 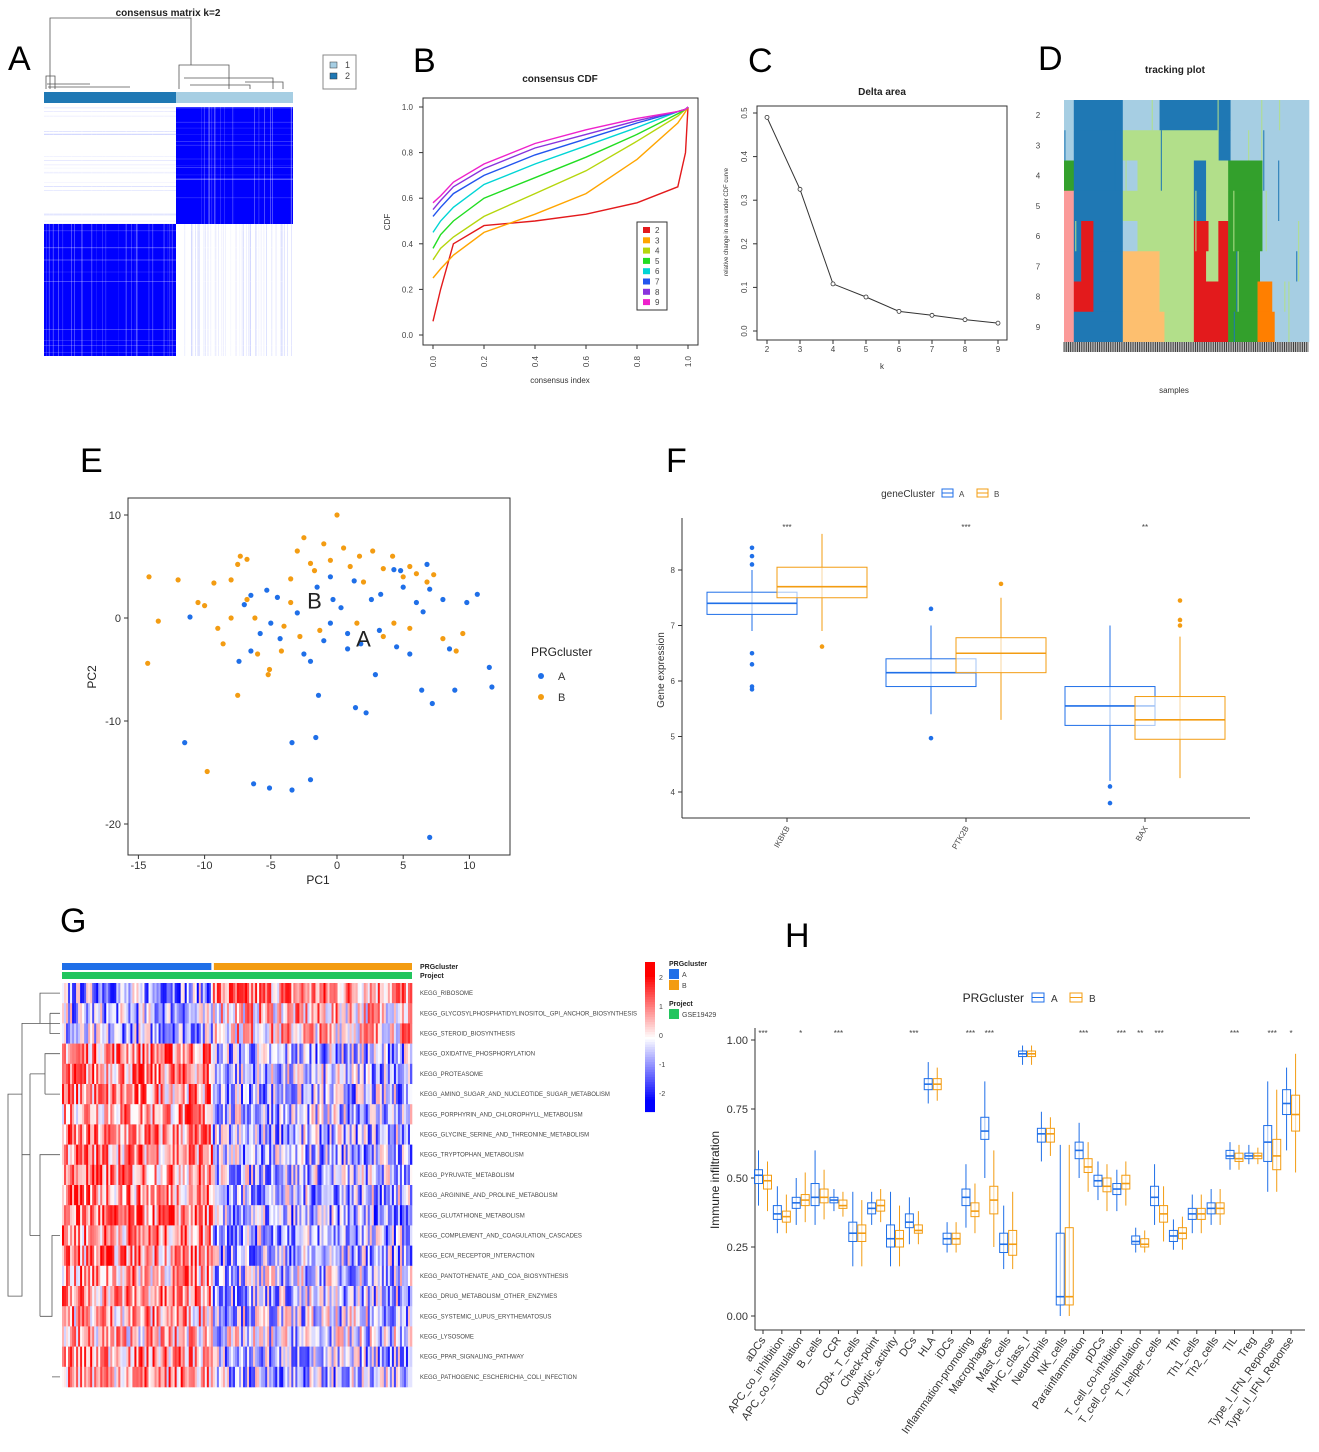 What do you see at coordinates (744, 331) in the screenshot?
I see `y-tick-label: 0.0` at bounding box center [744, 331].